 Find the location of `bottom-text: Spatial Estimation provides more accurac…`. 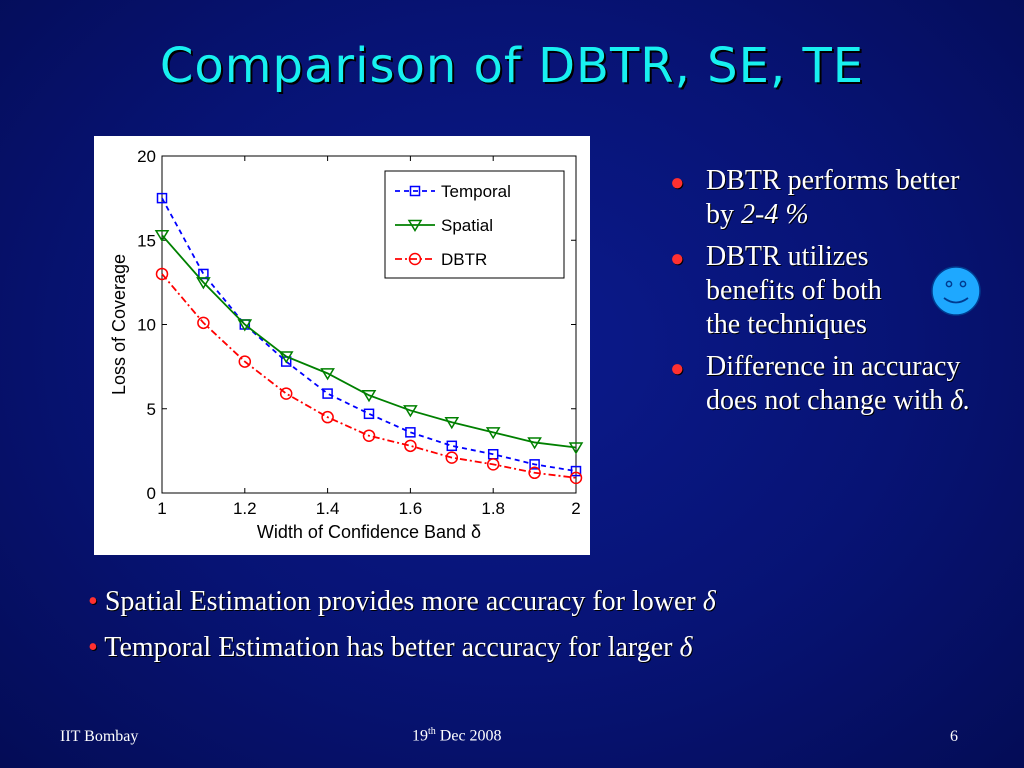

bottom-text: Spatial Estimation provides more accurac… is located at coordinates (400, 601).